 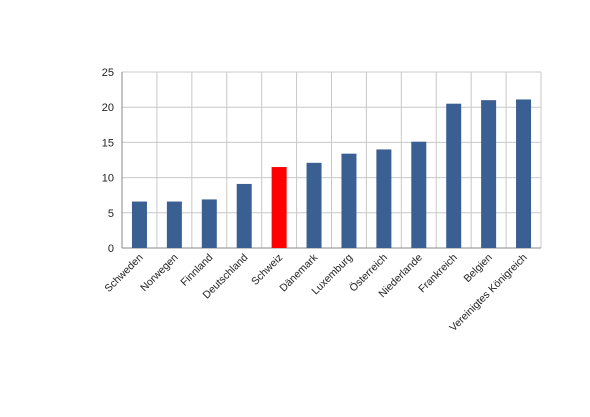 I want to click on y-tick-label: 25, so click(x=108, y=73).